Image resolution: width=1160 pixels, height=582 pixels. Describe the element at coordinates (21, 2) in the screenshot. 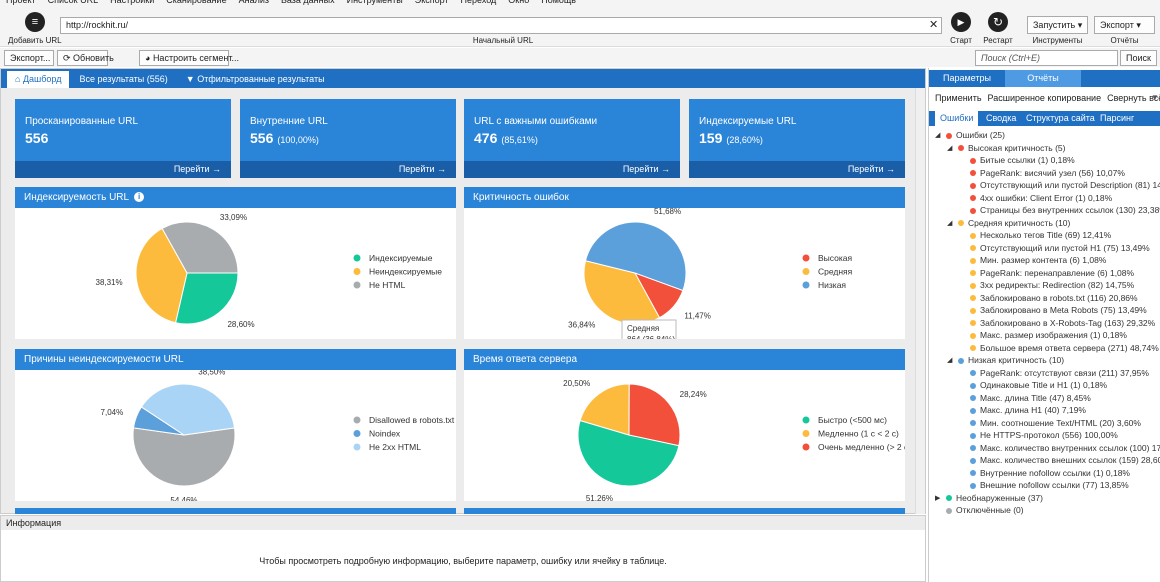

I see `menu-item: Проект` at that location.